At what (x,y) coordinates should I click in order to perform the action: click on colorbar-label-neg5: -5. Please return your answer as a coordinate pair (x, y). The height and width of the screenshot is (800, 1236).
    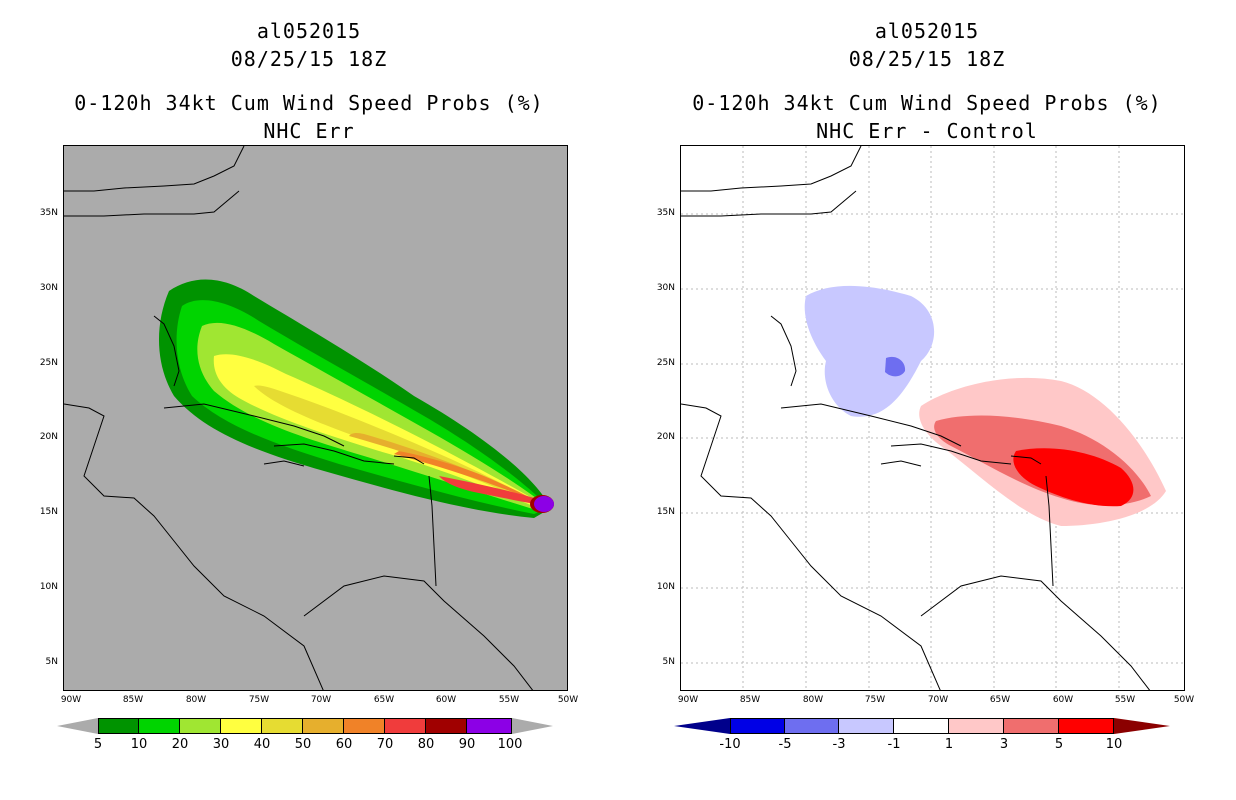
    Looking at the image, I should click on (785, 744).